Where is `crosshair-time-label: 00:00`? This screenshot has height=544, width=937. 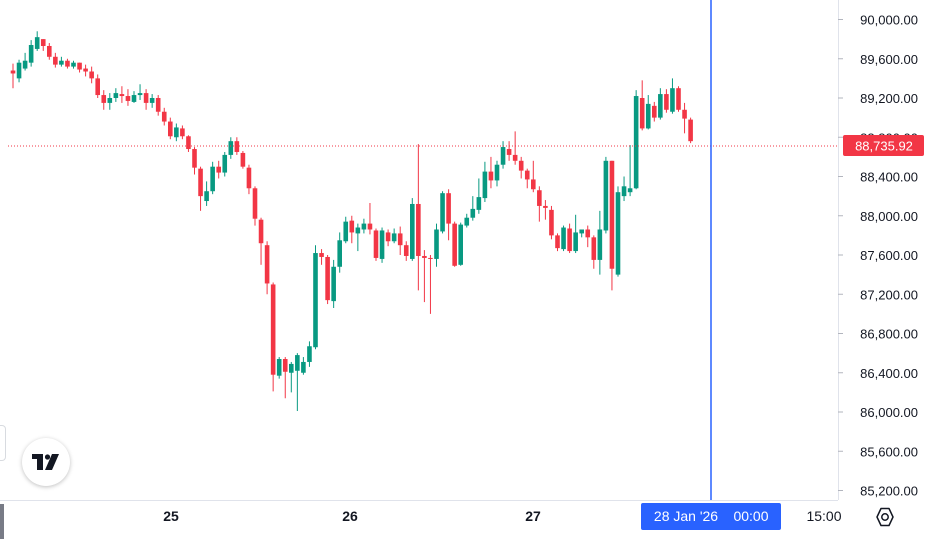 crosshair-time-label: 00:00 is located at coordinates (750, 516).